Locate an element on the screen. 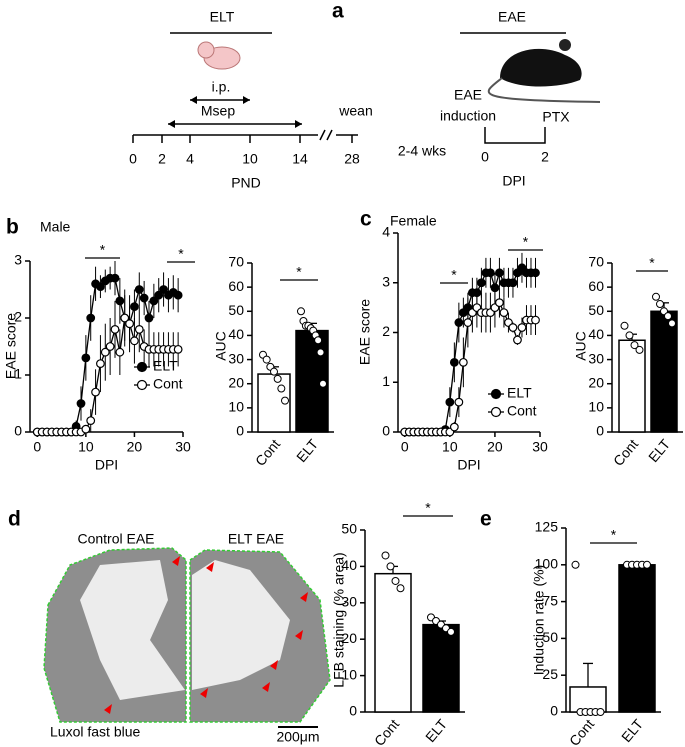  timeline-tick-label: 2 is located at coordinates (162, 159).